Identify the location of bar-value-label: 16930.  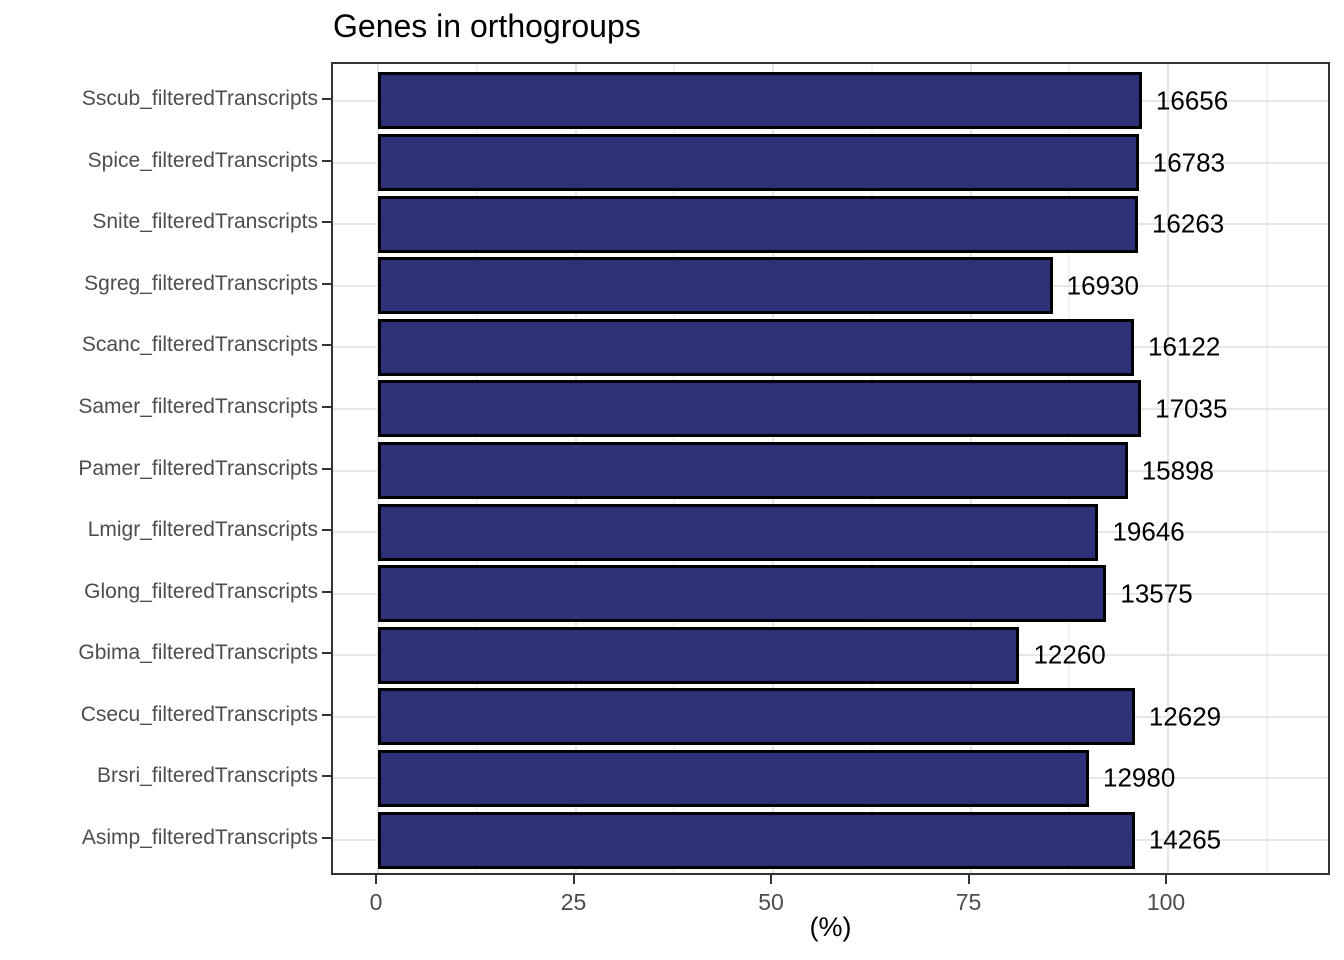
(1102, 285).